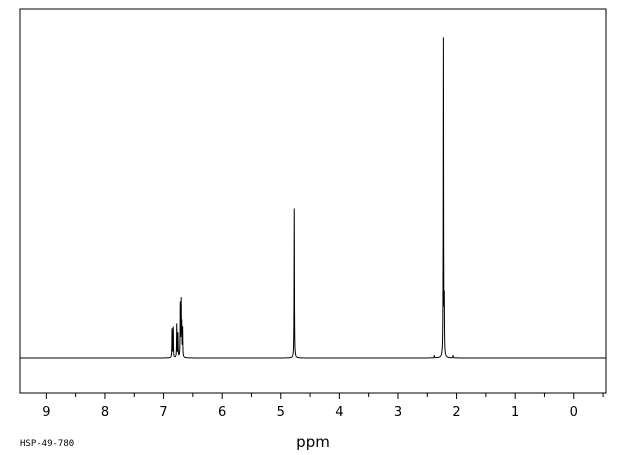 This screenshot has height=455, width=620. What do you see at coordinates (339, 412) in the screenshot?
I see `tick-label-4: 4` at bounding box center [339, 412].